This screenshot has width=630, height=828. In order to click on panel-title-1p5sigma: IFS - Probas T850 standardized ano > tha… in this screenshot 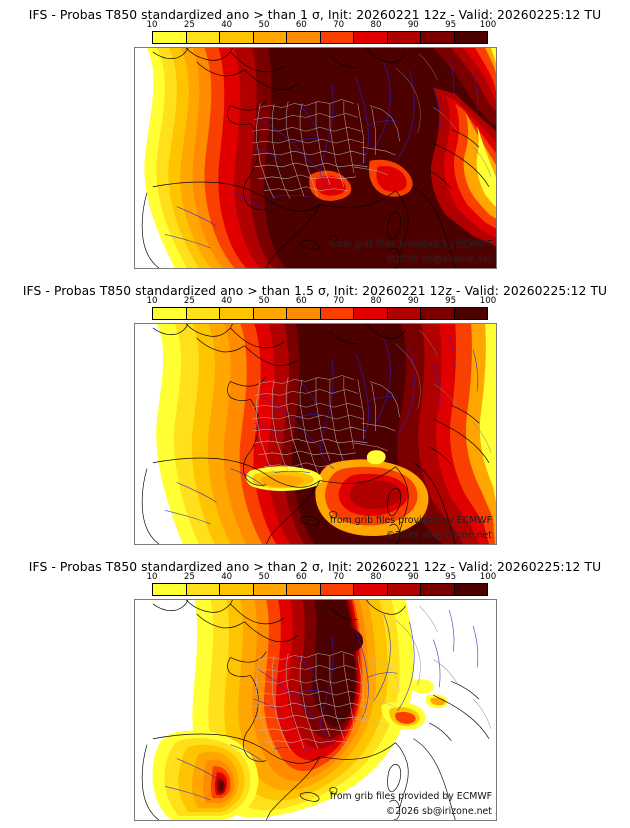, I will do `click(315, 291)`.